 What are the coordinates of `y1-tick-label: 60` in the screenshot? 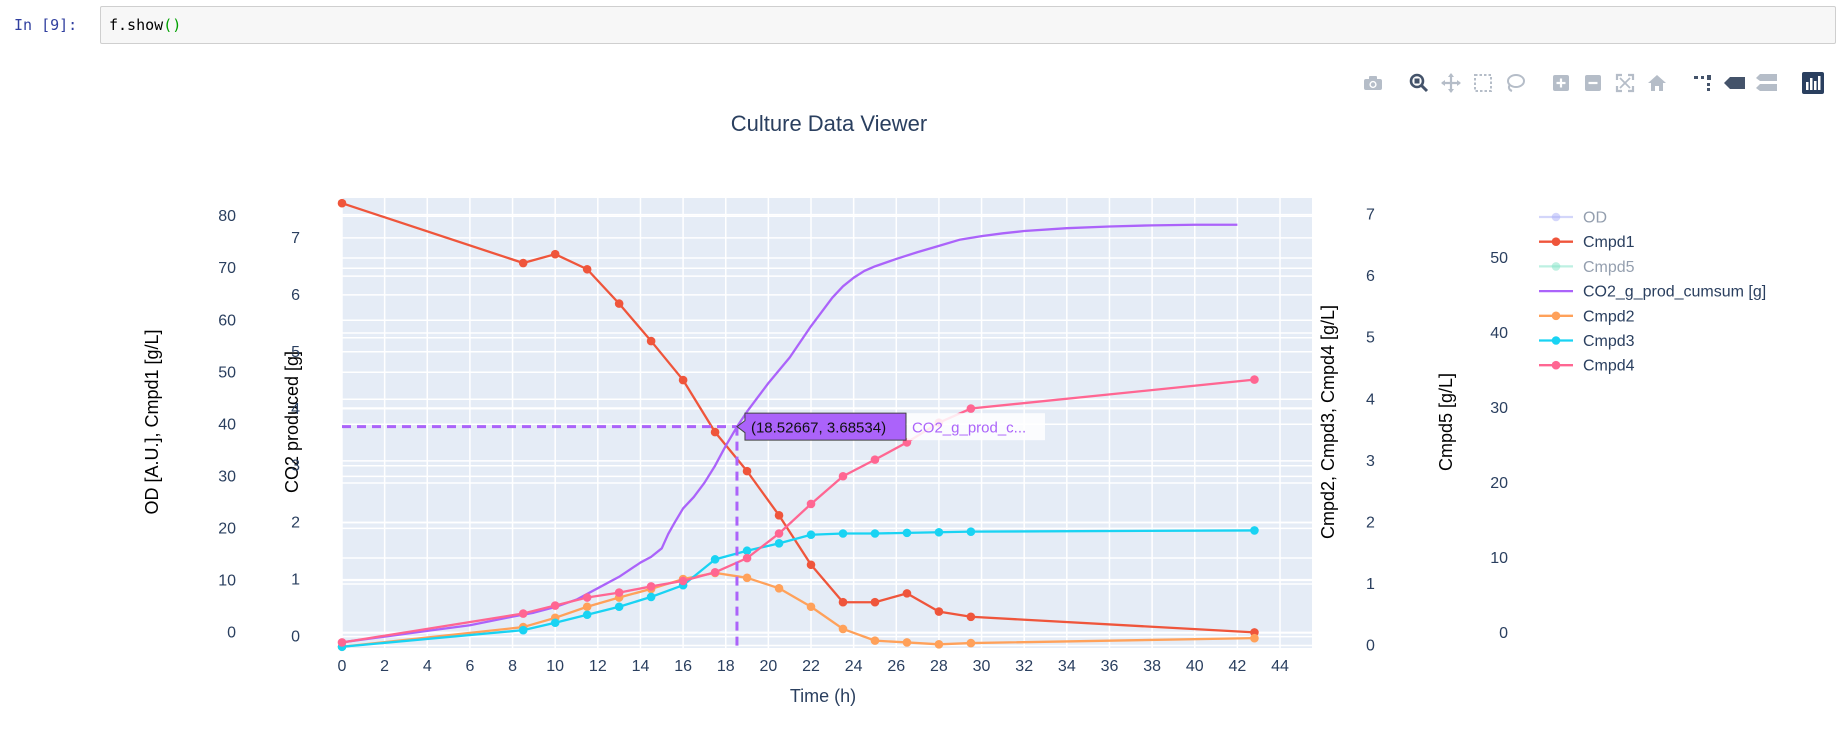 It's located at (227, 320).